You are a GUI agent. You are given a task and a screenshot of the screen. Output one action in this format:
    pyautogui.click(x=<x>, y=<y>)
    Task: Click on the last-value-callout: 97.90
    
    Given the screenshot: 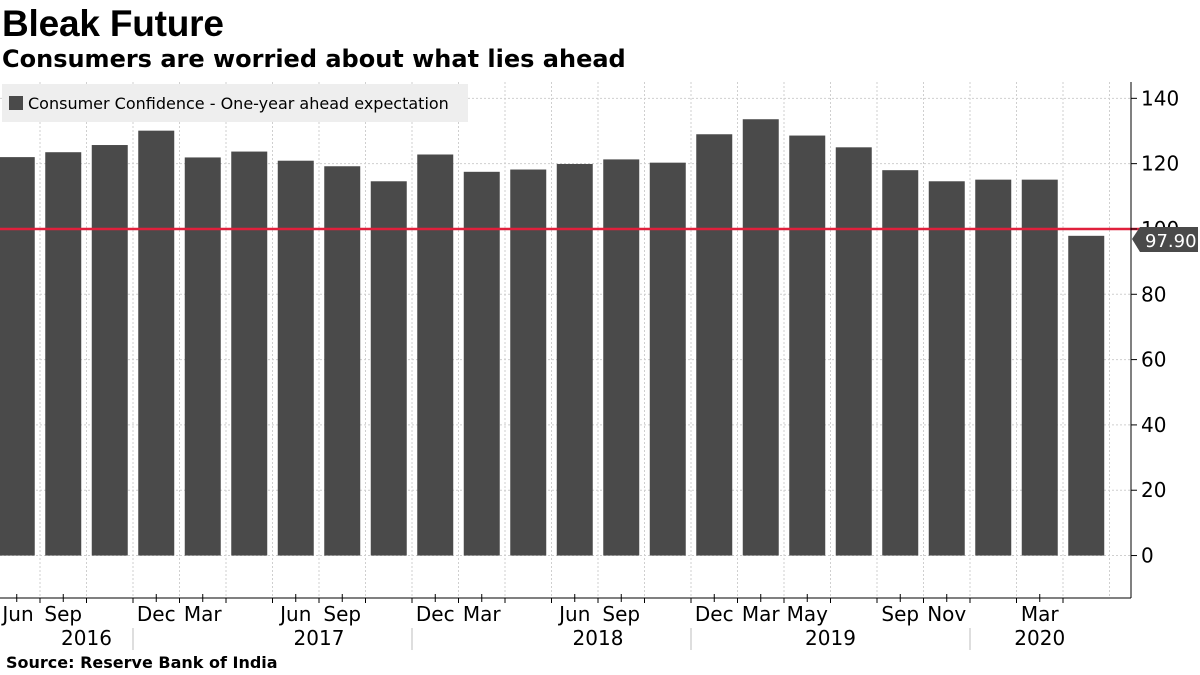 What is the action you would take?
    pyautogui.click(x=1165, y=239)
    